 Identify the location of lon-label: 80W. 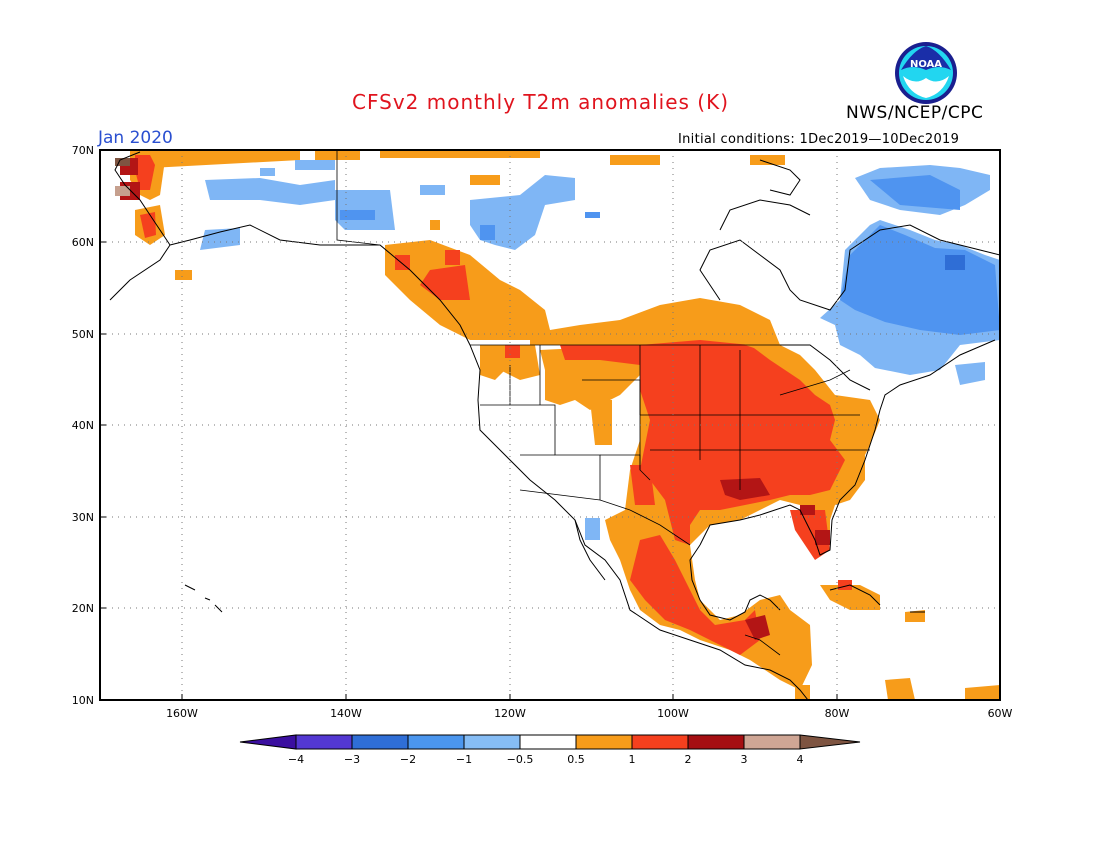
(837, 713).